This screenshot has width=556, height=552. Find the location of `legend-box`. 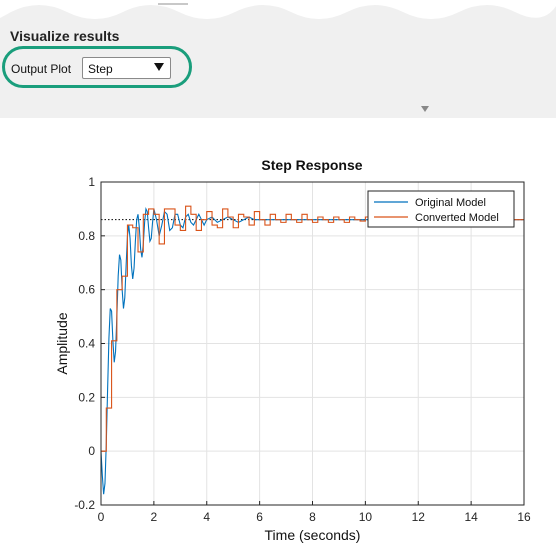

legend-box is located at coordinates (441, 209).